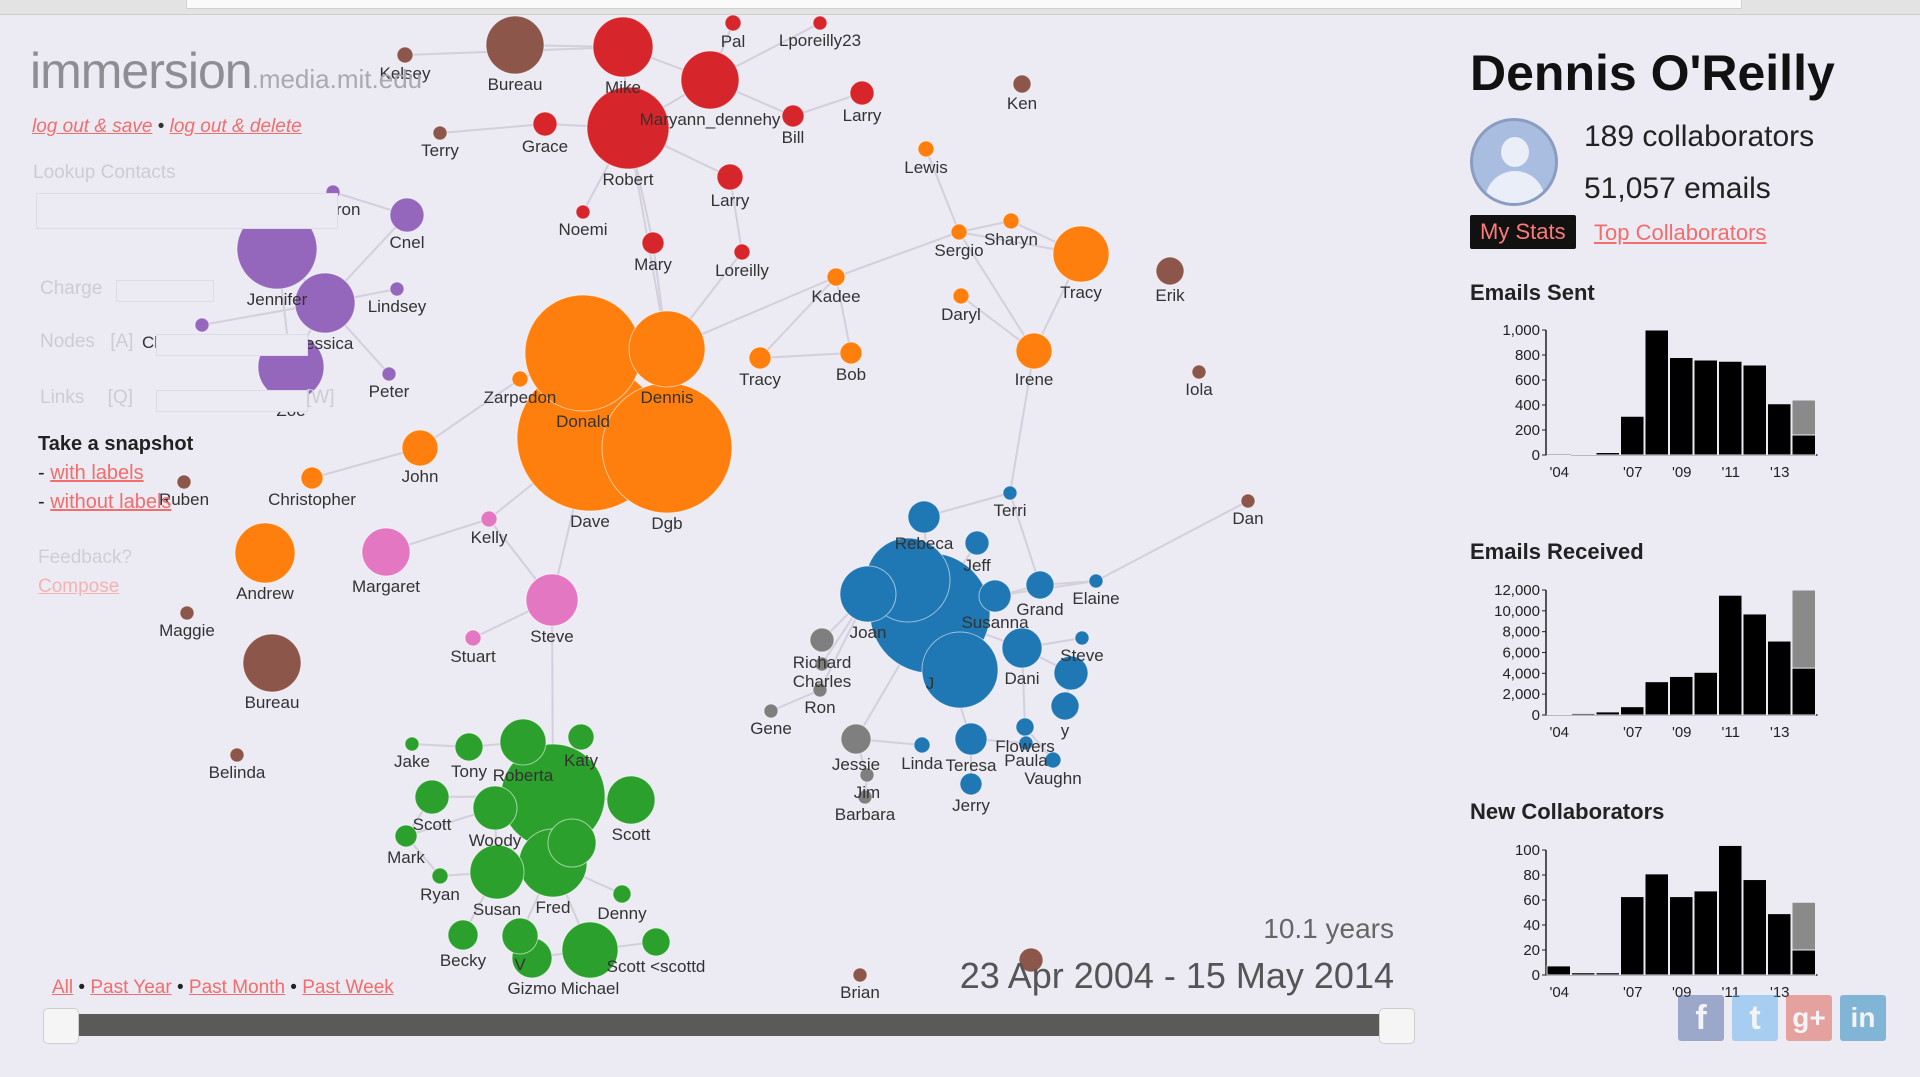 The width and height of the screenshot is (1920, 1077). Describe the element at coordinates (432, 797) in the screenshot. I see `graph-node-scott1` at that location.